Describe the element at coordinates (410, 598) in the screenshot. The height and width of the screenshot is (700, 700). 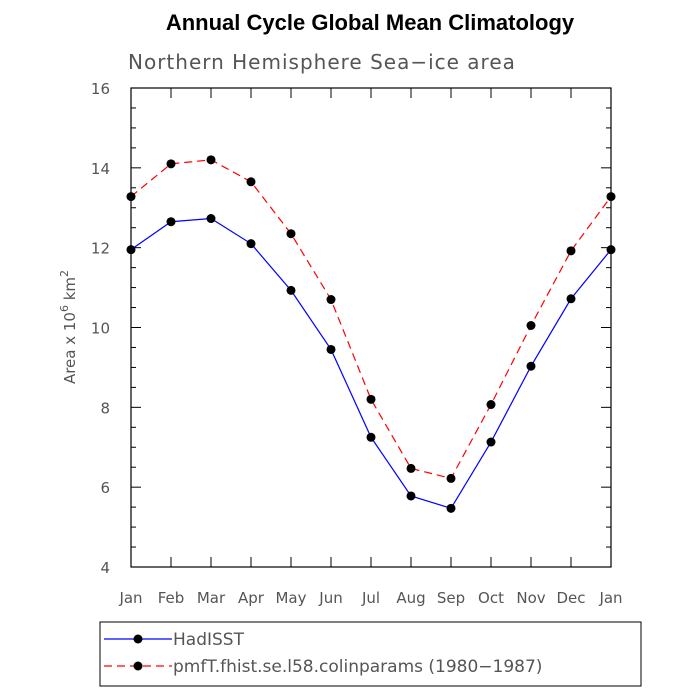
I see `x-tick-label: Aug` at that location.